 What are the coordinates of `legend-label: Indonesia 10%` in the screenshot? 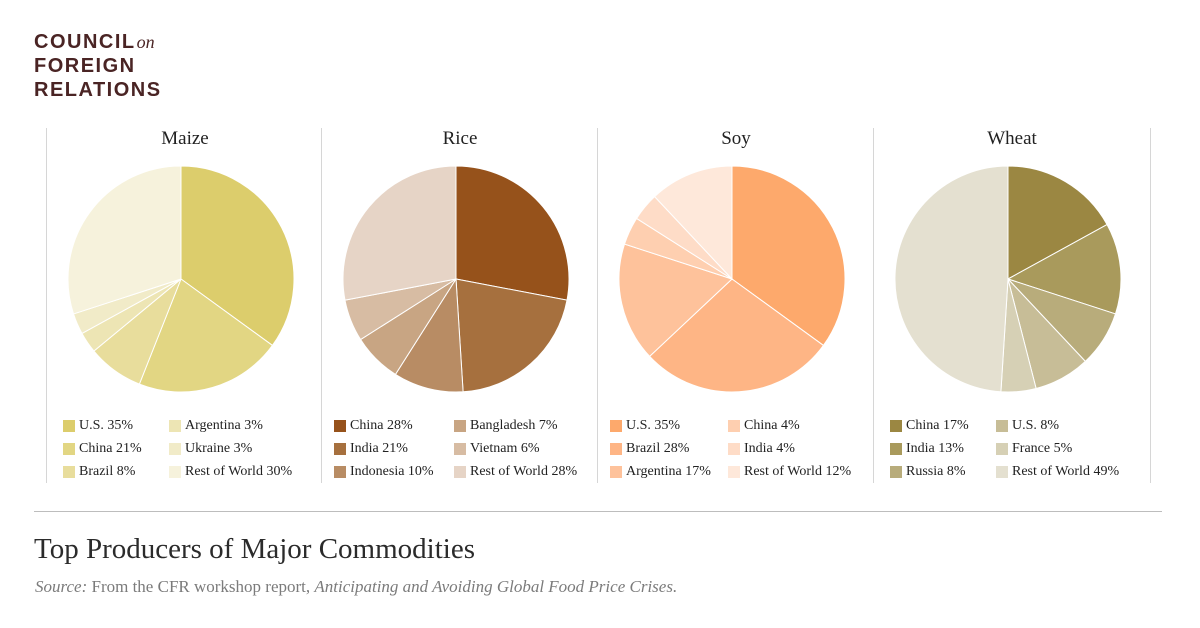 It's located at (392, 471).